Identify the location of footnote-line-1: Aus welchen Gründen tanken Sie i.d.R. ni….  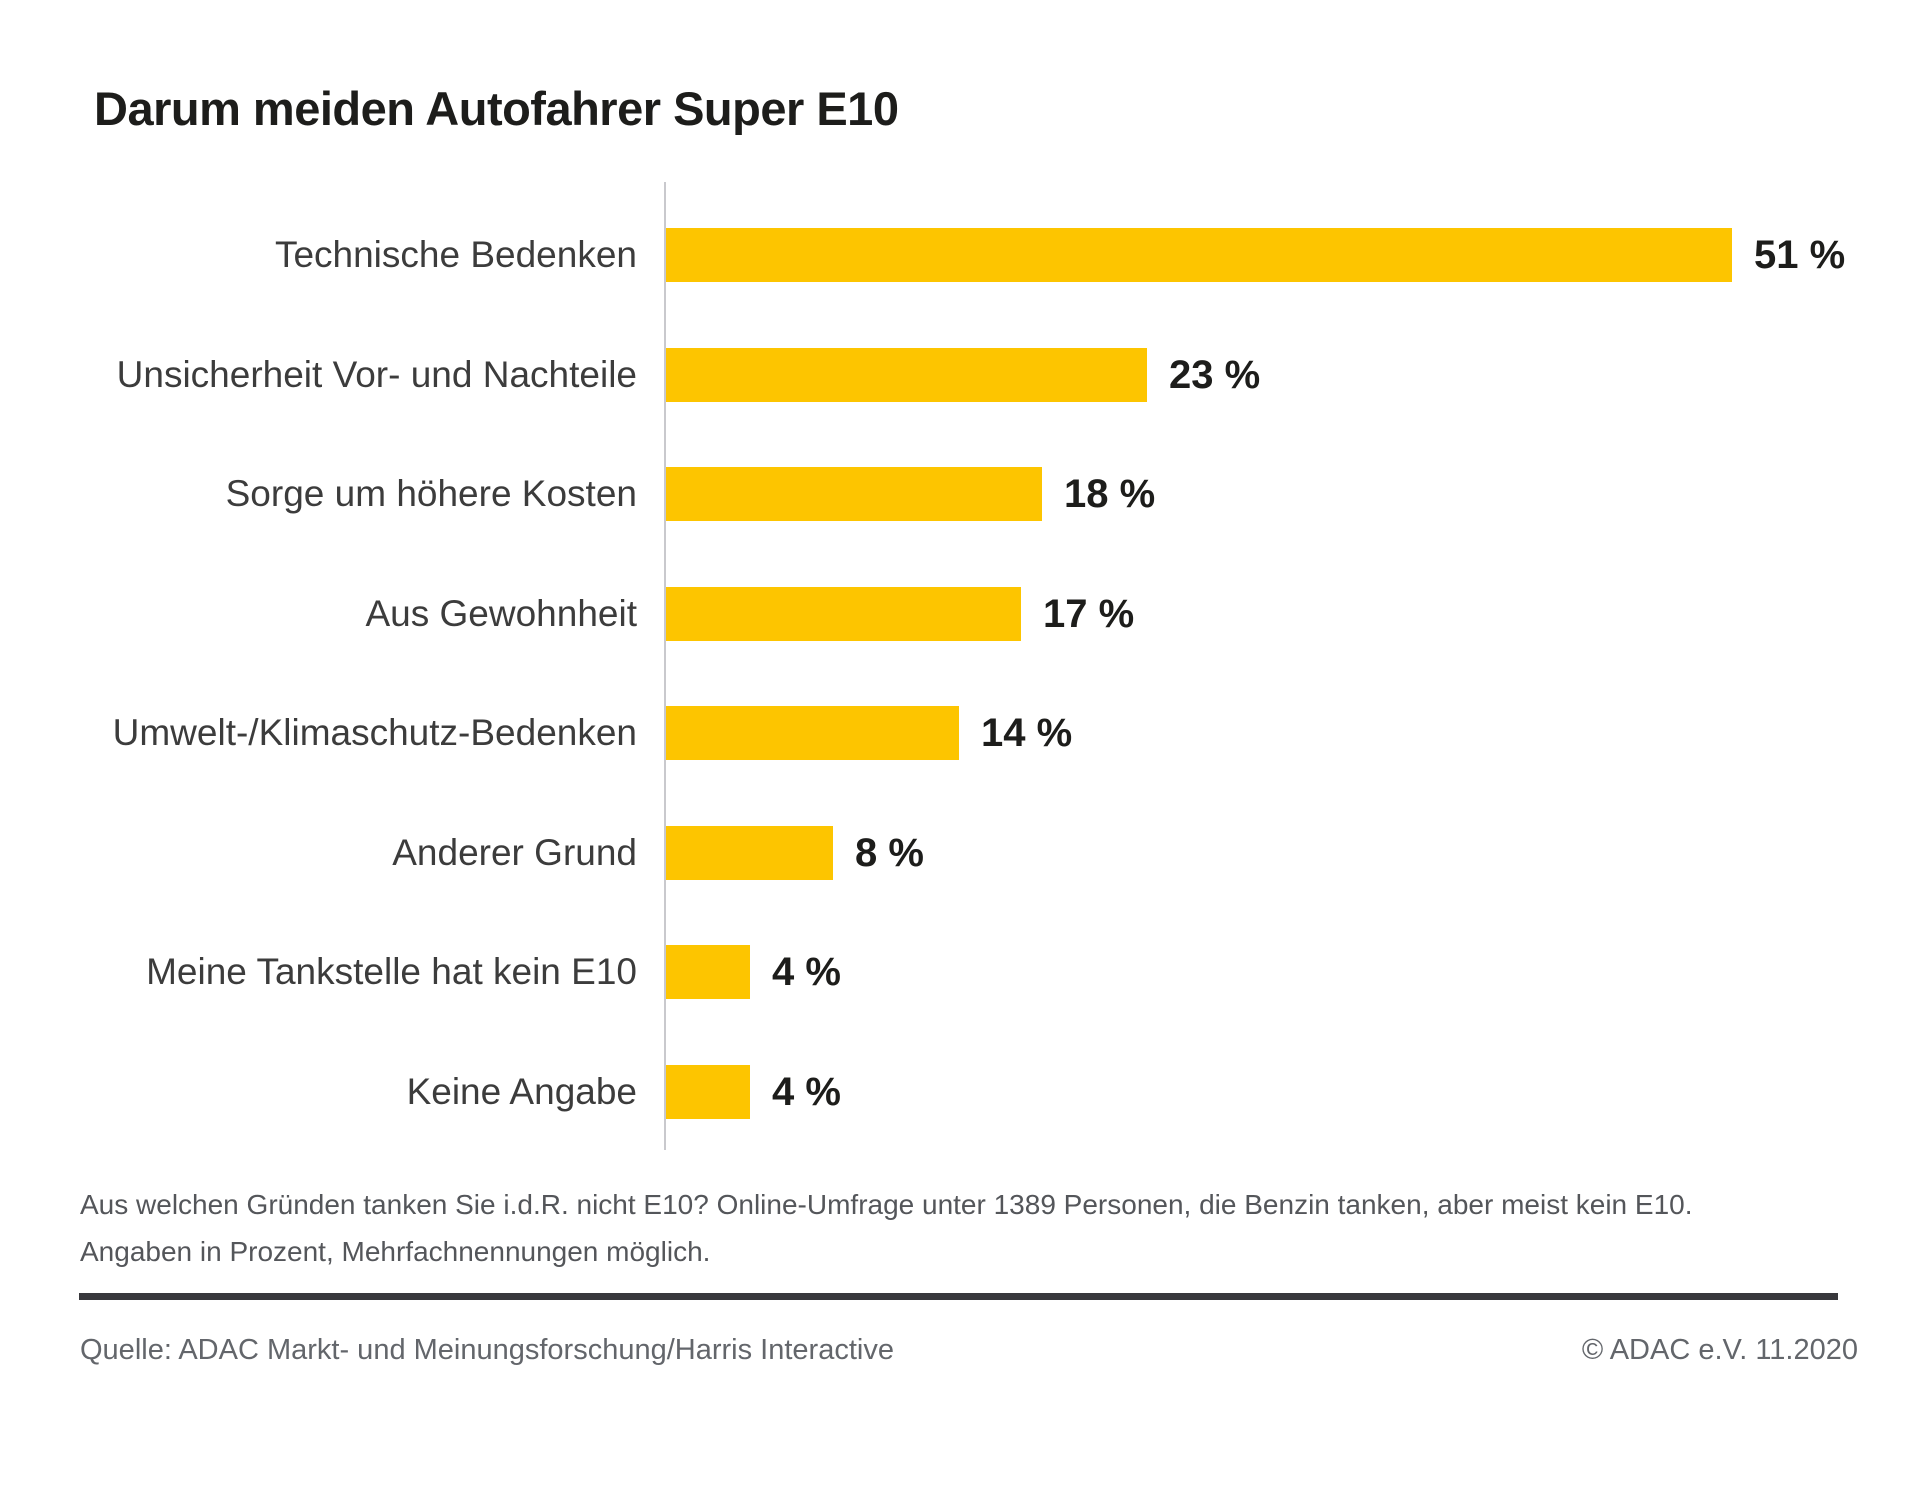
(886, 1204).